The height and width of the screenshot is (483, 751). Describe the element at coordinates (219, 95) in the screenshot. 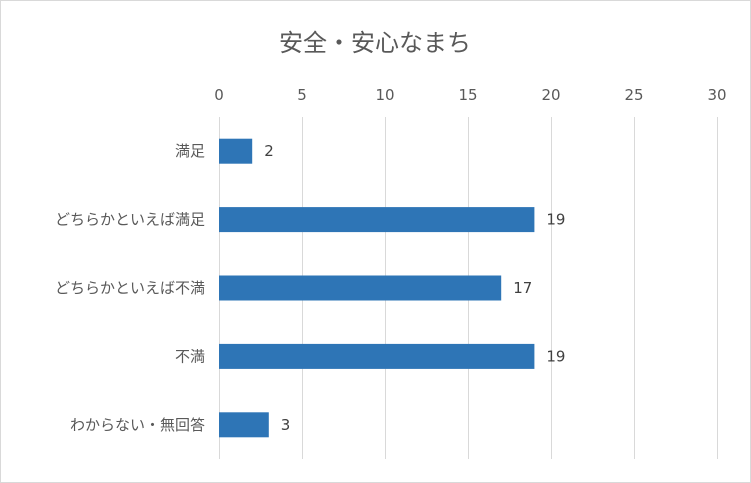

I see `x-tick-label: 0` at that location.